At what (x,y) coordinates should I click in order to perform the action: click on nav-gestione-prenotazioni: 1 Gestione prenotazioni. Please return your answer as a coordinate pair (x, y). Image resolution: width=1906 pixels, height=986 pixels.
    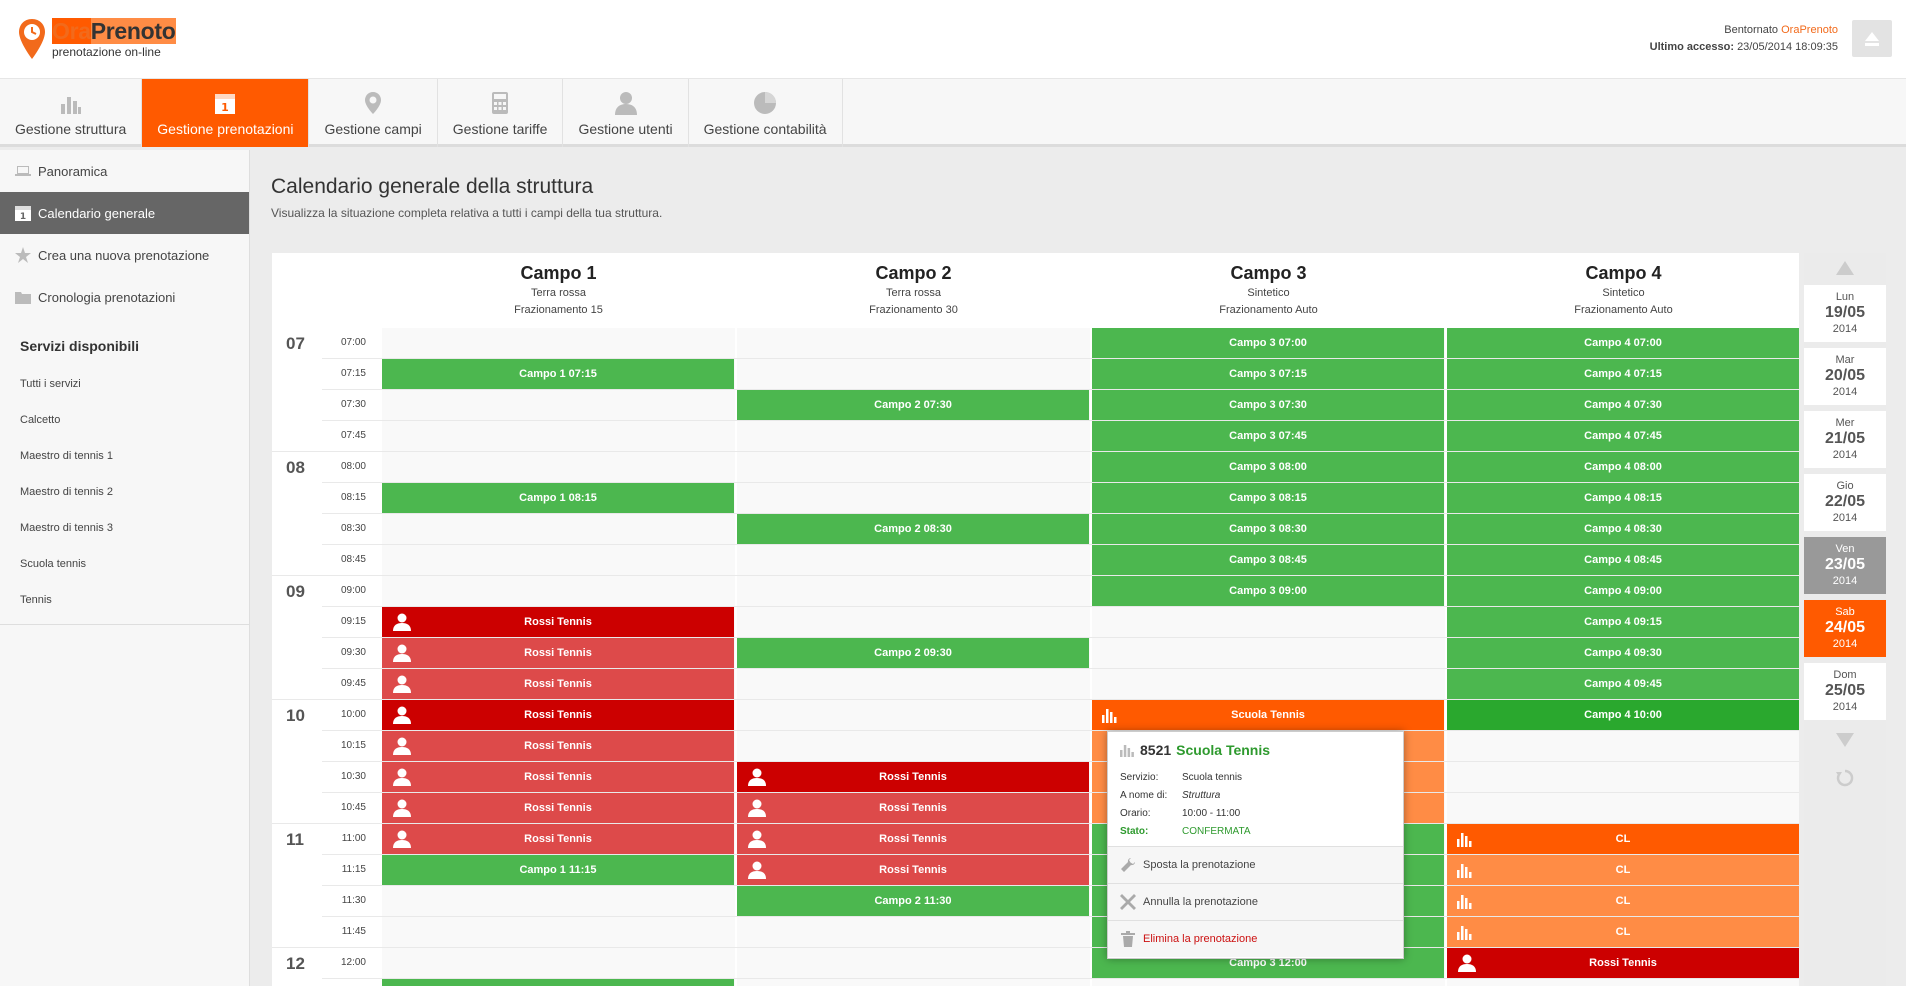
    Looking at the image, I should click on (226, 113).